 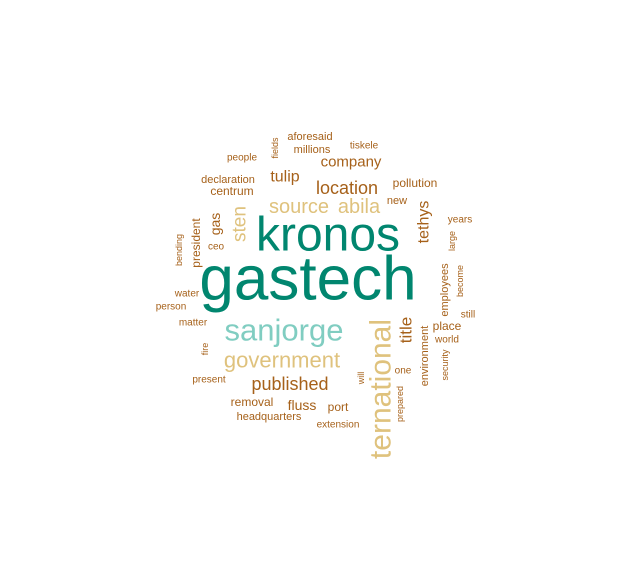 I want to click on word-fluss: fluss, so click(x=302, y=405).